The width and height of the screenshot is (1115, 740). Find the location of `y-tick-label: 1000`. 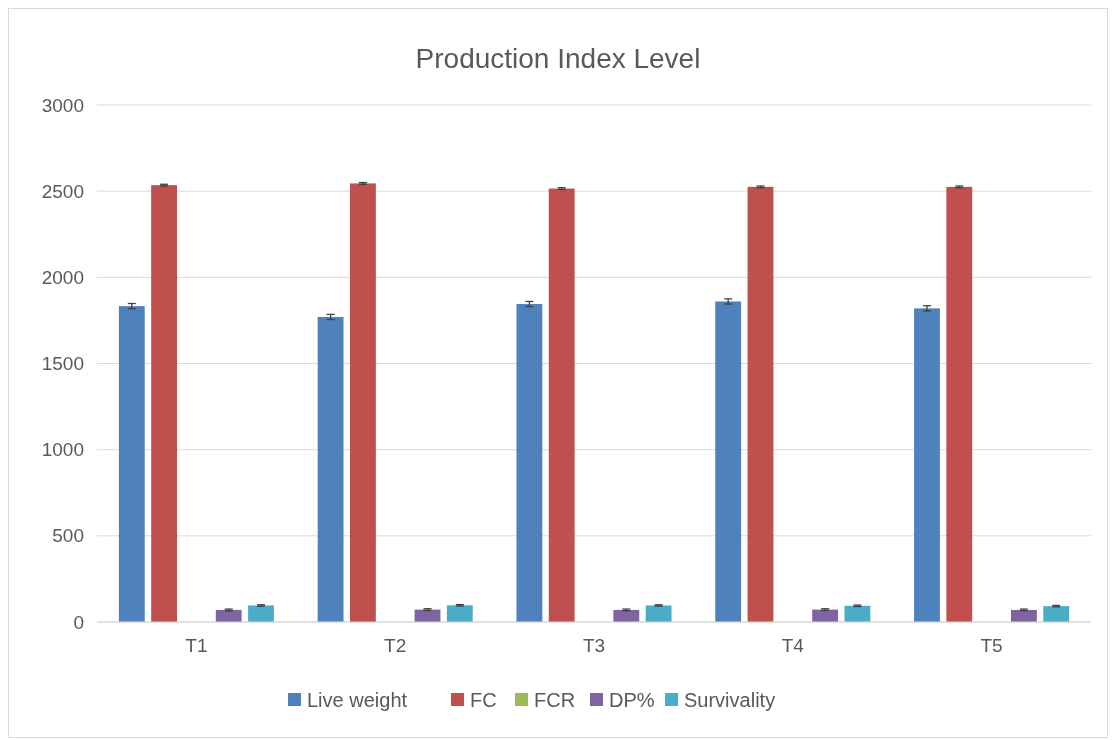

y-tick-label: 1000 is located at coordinates (62, 450).